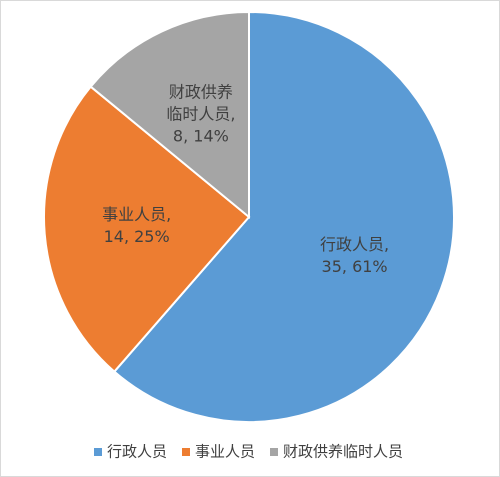 The width and height of the screenshot is (500, 477). I want to click on data-label: 临时人员,, so click(200, 114).